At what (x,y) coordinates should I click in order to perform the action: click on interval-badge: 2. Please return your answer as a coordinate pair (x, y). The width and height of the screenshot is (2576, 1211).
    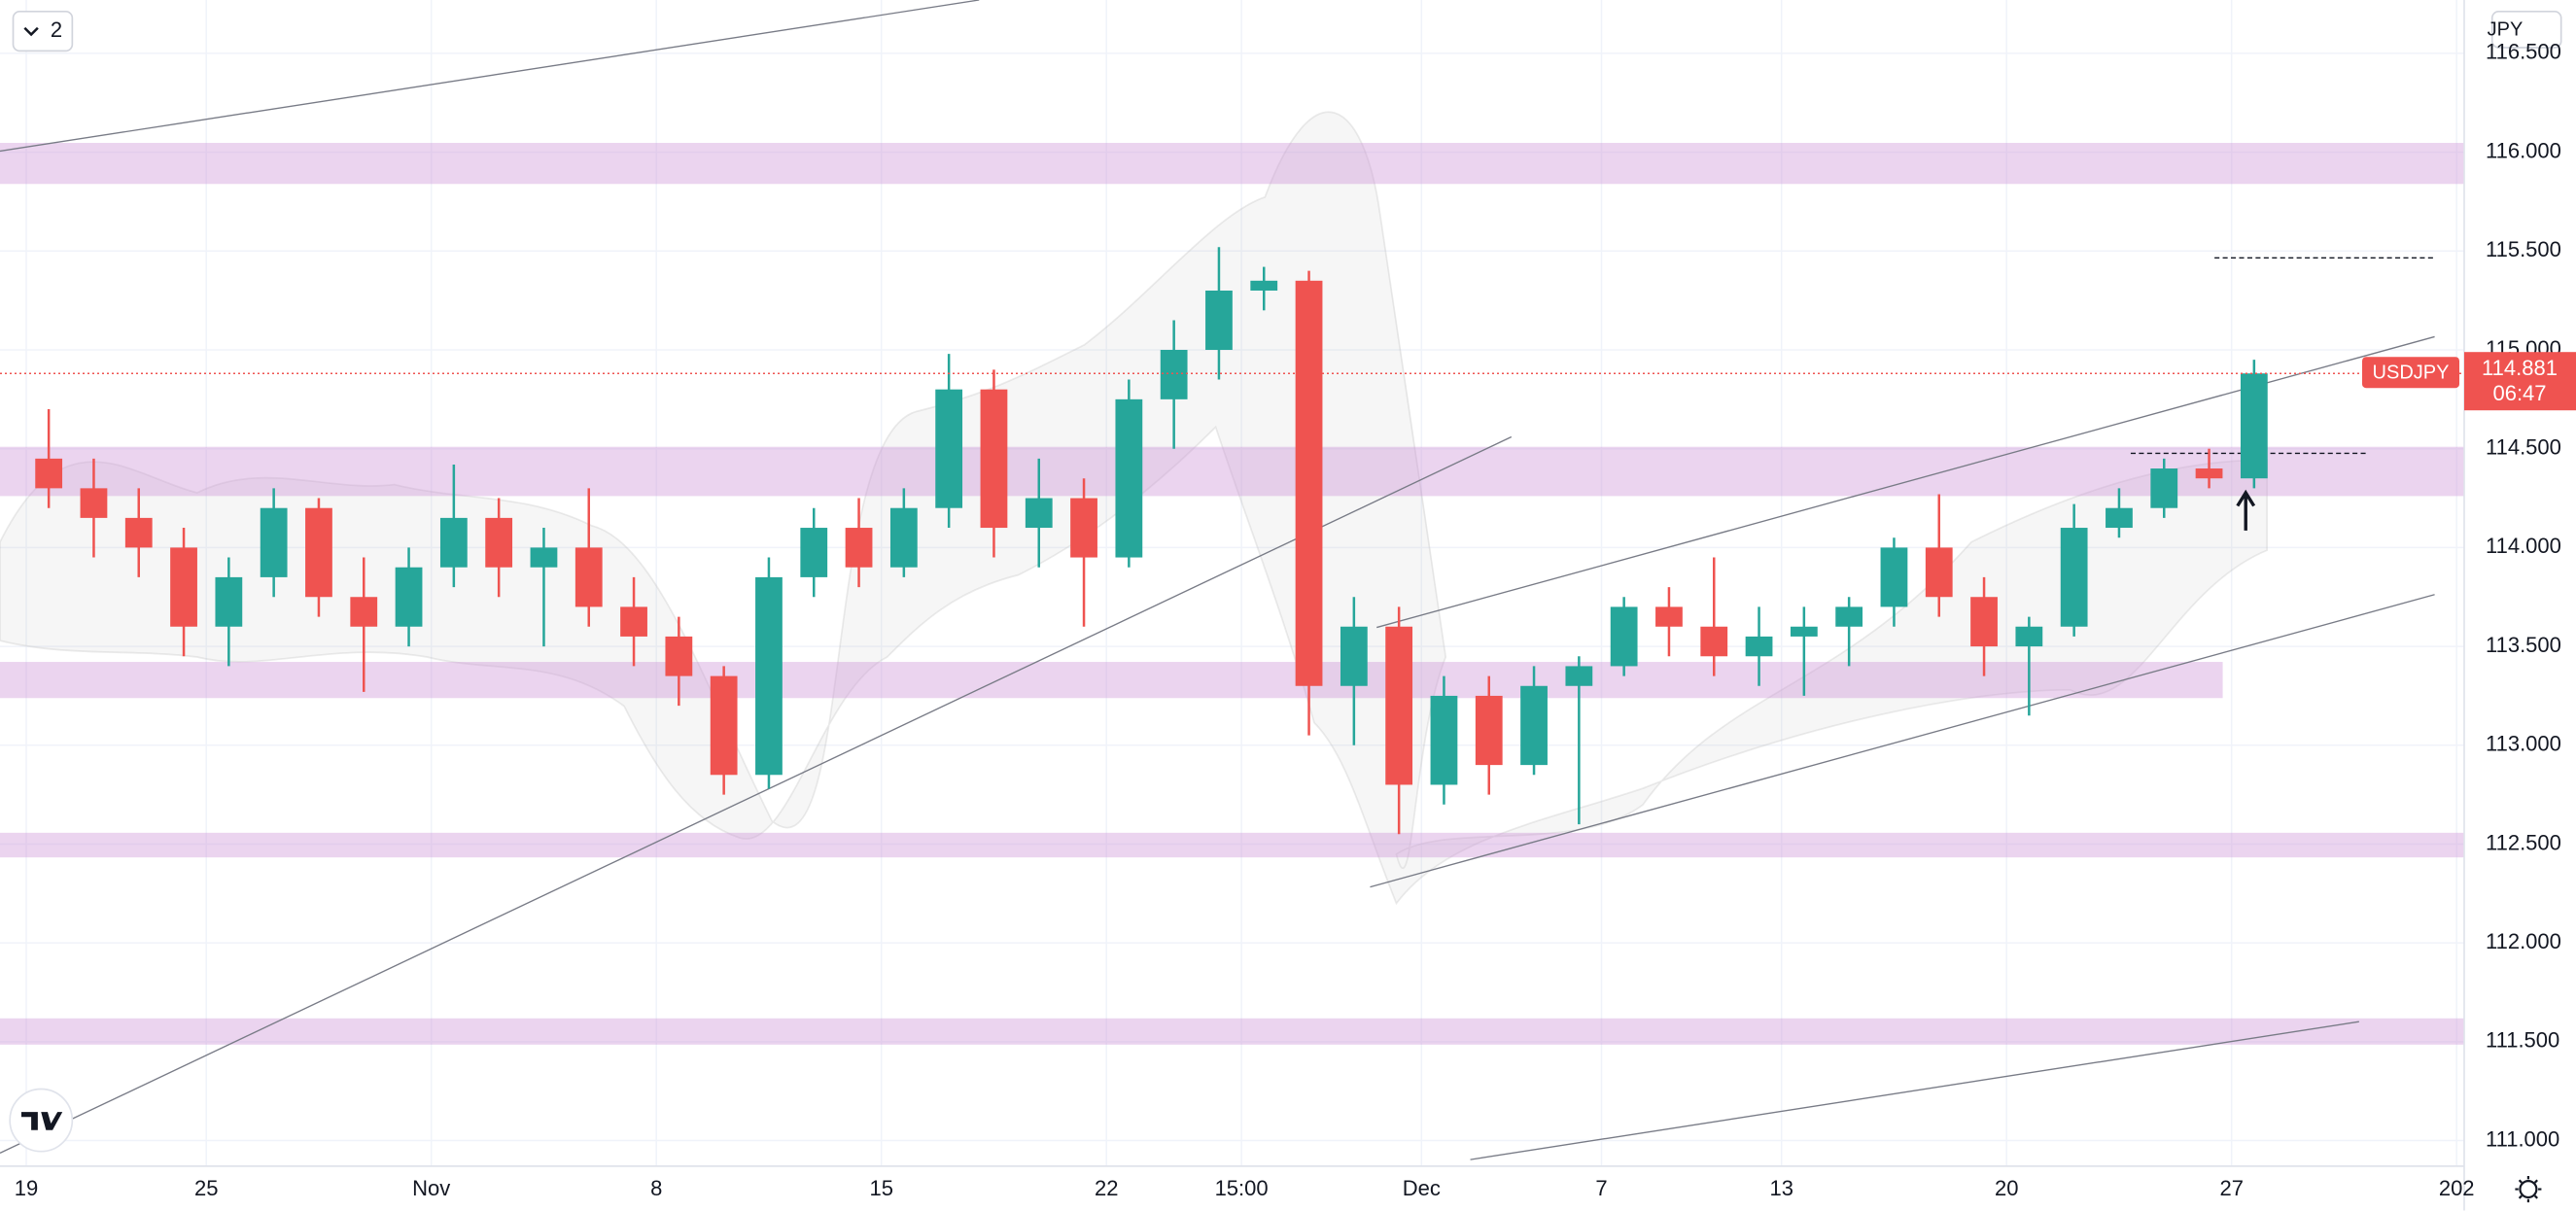
    Looking at the image, I should click on (56, 30).